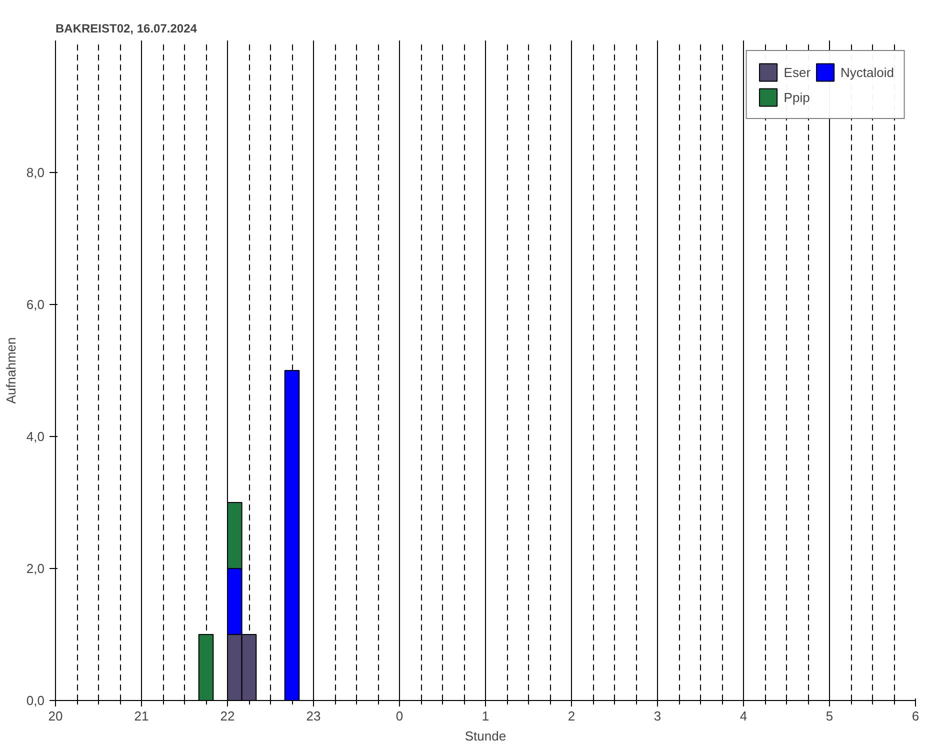 This screenshot has height=750, width=944. Describe the element at coordinates (867, 72) in the screenshot. I see `legend-label: Nyctaloid` at that location.